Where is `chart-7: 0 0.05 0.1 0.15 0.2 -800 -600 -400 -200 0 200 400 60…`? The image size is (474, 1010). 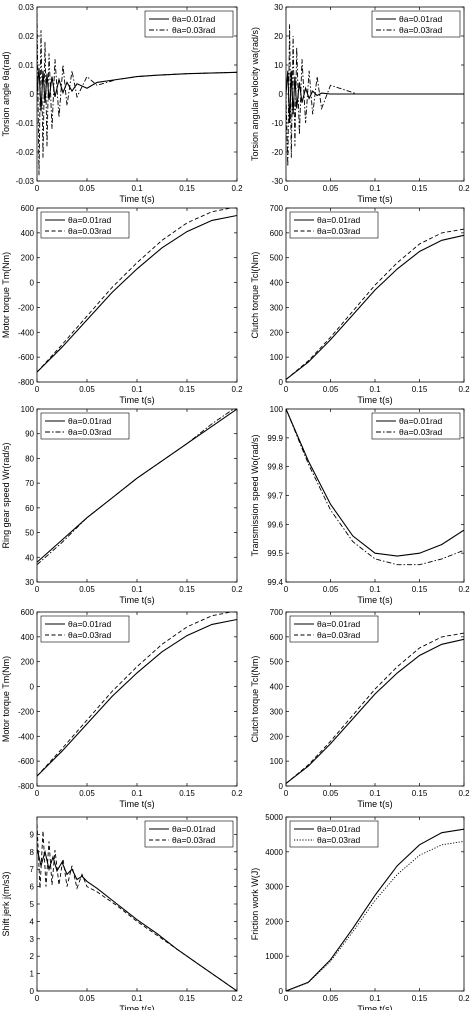 chart-7: 0 0.05 0.1 0.15 0.2 -800 -600 -400 -200 0 200 400 60… is located at coordinates (122, 708).